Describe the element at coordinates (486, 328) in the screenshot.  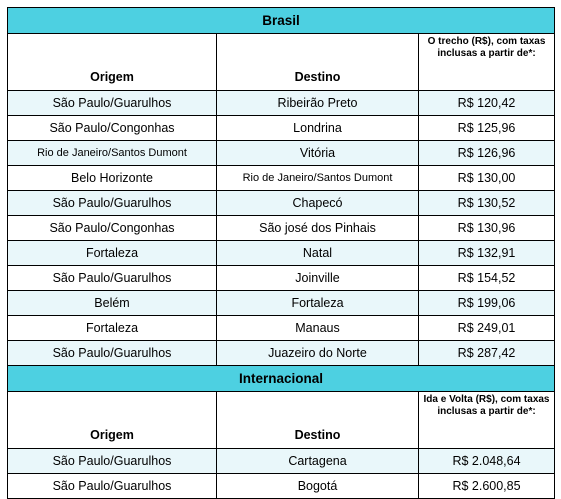
I see `price-cell: R$ 249,01` at that location.